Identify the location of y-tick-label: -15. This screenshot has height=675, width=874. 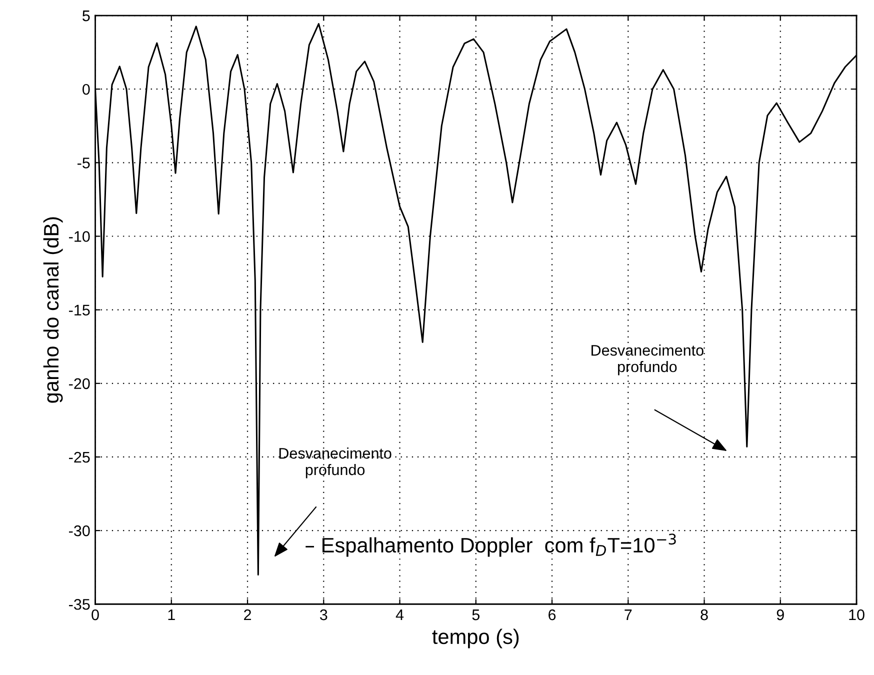
(79, 310).